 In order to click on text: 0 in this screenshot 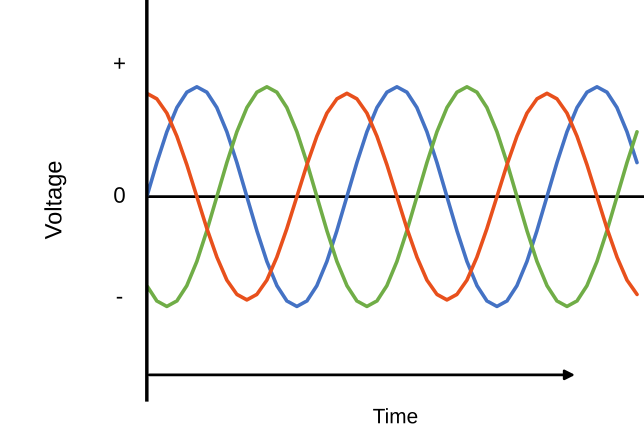, I will do `click(119, 195)`.